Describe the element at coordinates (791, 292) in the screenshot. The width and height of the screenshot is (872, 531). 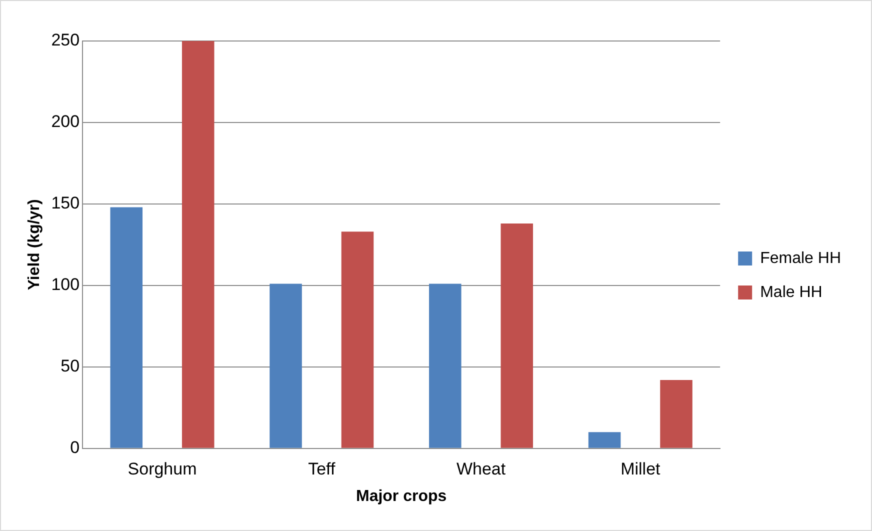
I see `legend-label: Male HH` at that location.